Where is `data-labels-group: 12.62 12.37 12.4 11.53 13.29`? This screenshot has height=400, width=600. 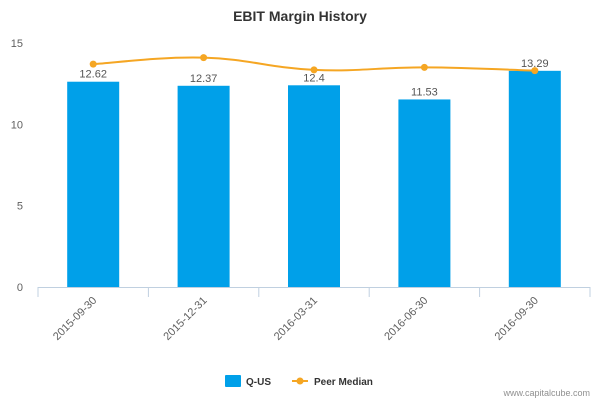
data-labels-group: 12.62 12.37 12.4 11.53 13.29 is located at coordinates (313, 78).